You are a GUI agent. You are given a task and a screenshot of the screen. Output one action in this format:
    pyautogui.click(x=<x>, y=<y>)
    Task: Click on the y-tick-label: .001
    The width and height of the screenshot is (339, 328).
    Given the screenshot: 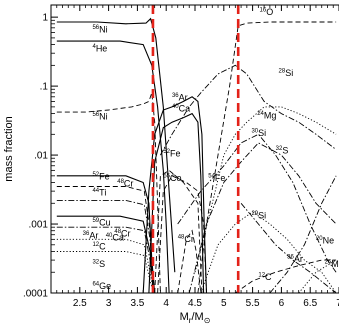 What is the action you would take?
    pyautogui.click(x=39, y=225)
    